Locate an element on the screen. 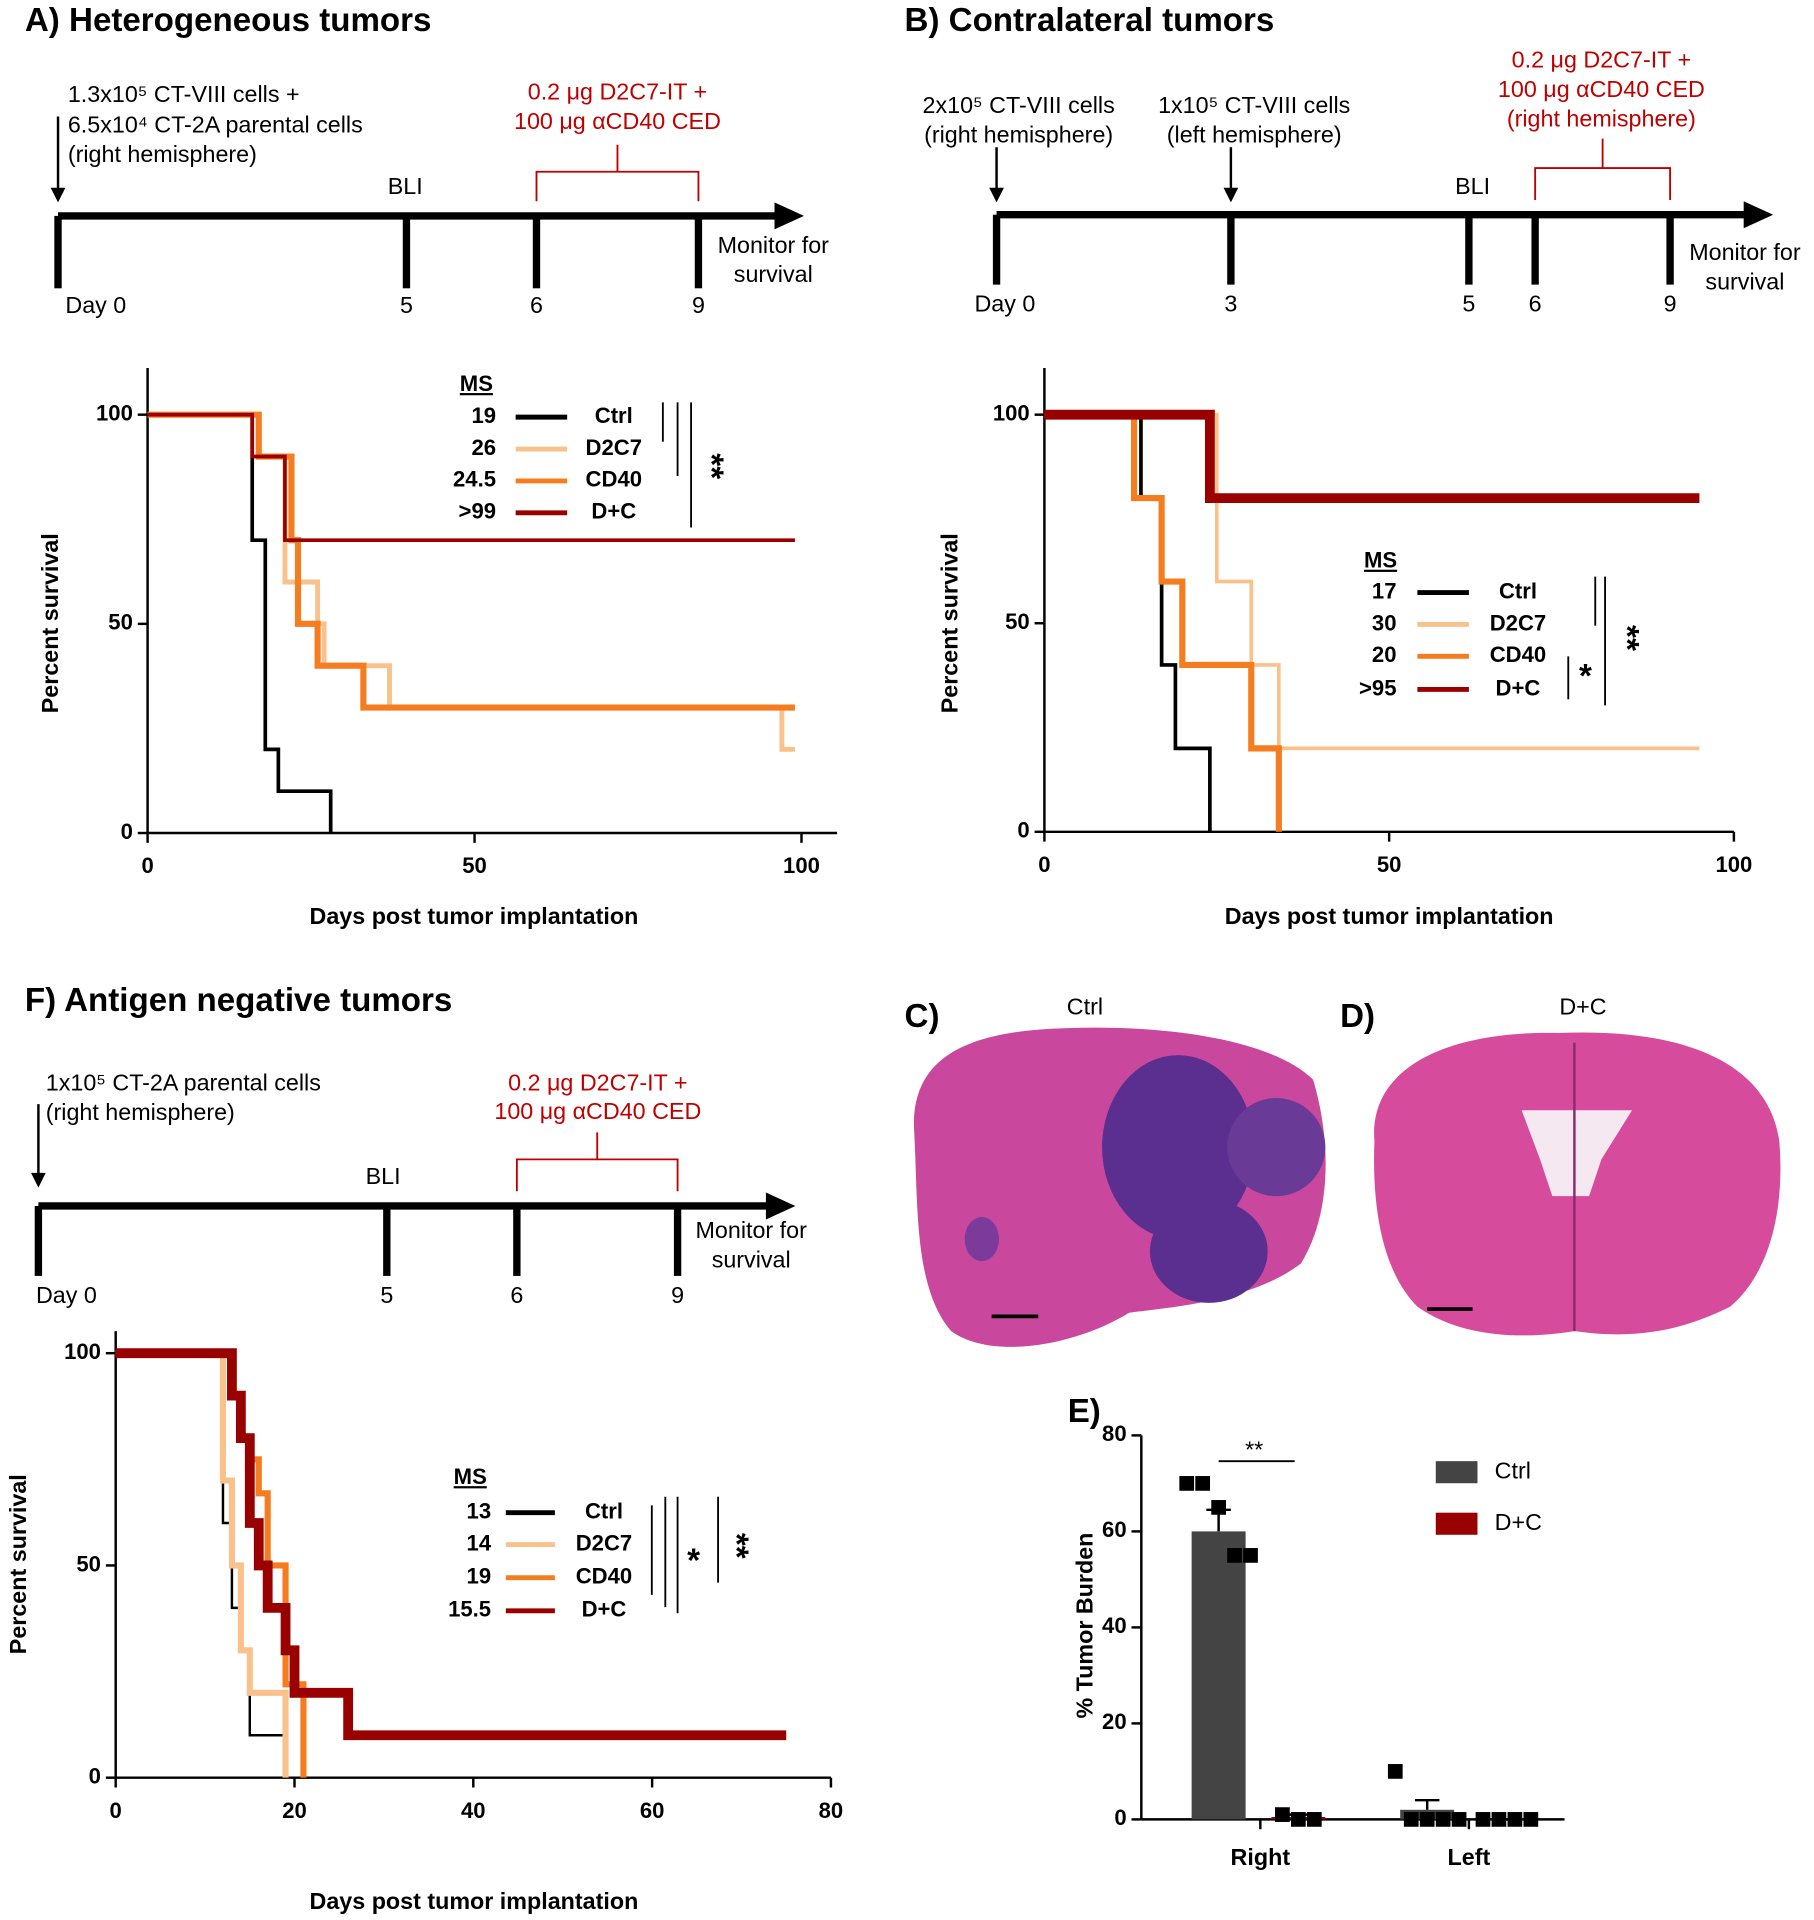  legend-median: 14 is located at coordinates (479, 1542).